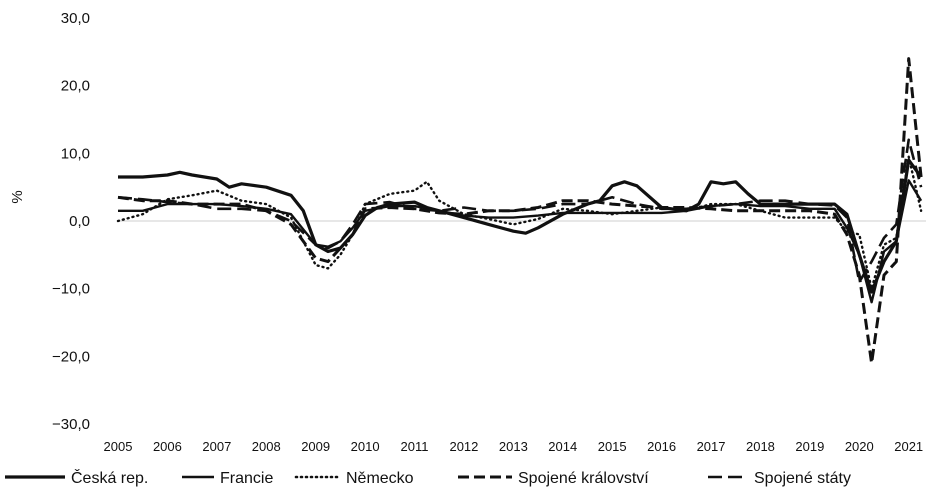 This screenshot has height=490, width=932. What do you see at coordinates (859, 446) in the screenshot?
I see `x-tick-label: 2020` at bounding box center [859, 446].